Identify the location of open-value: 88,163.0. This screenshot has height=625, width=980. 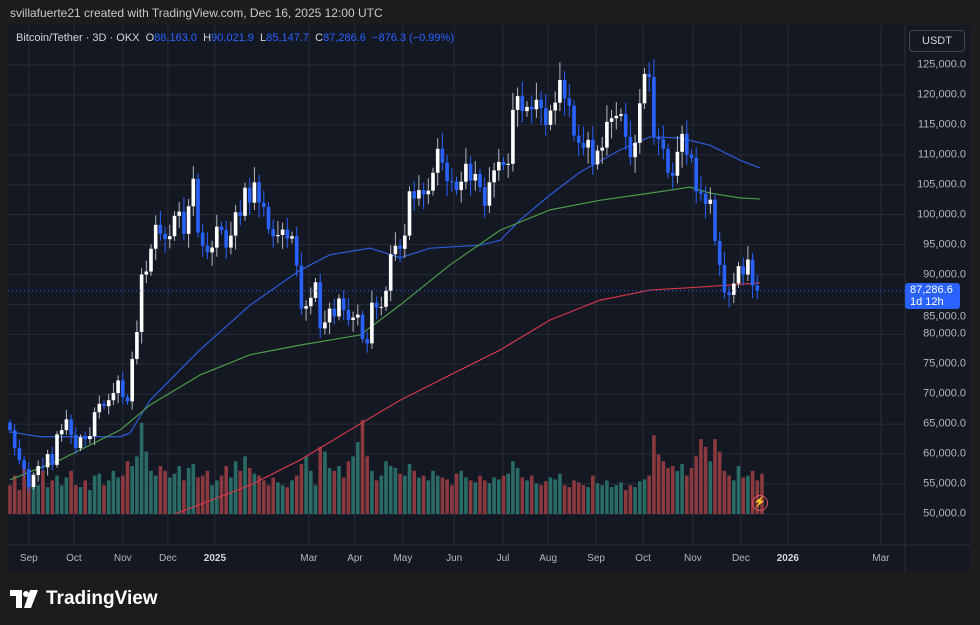
(176, 38).